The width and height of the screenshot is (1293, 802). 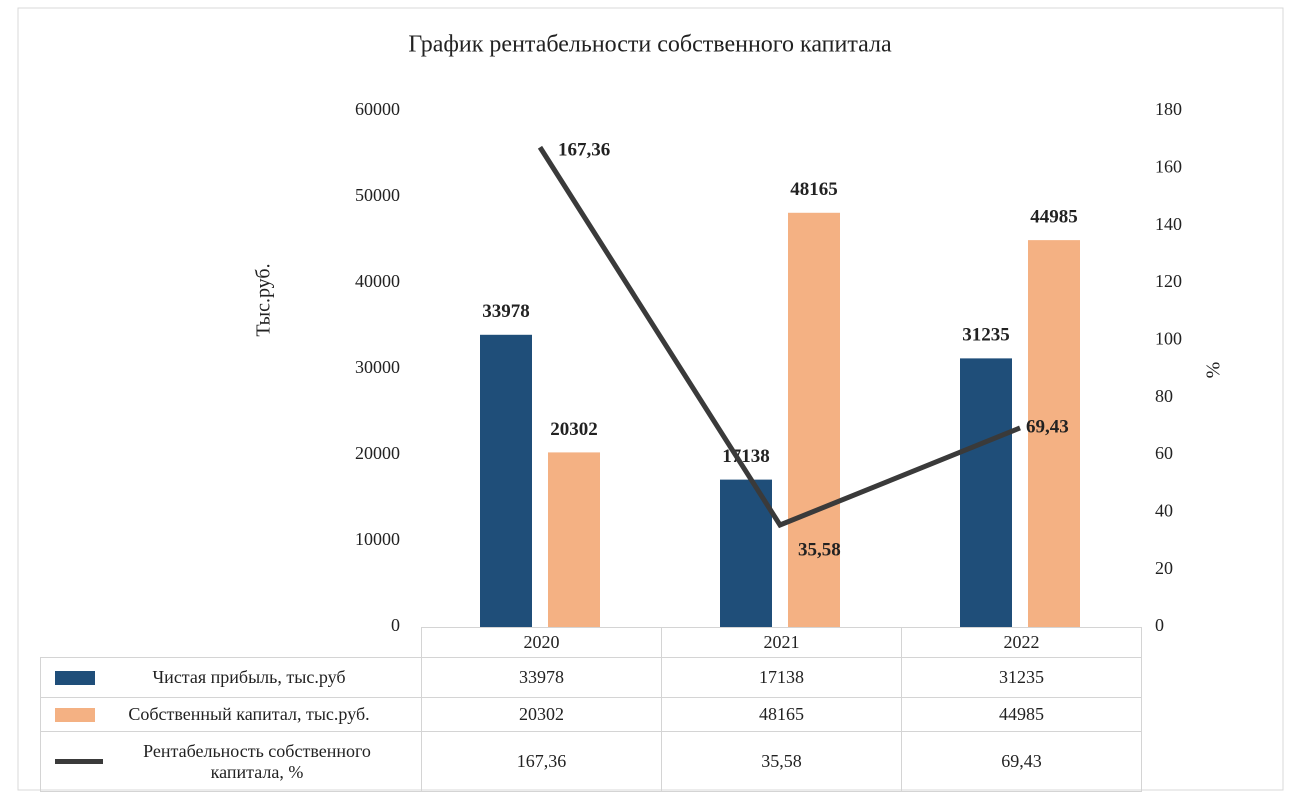 I want to click on x-tick-label: 2022, so click(x=1021, y=642).